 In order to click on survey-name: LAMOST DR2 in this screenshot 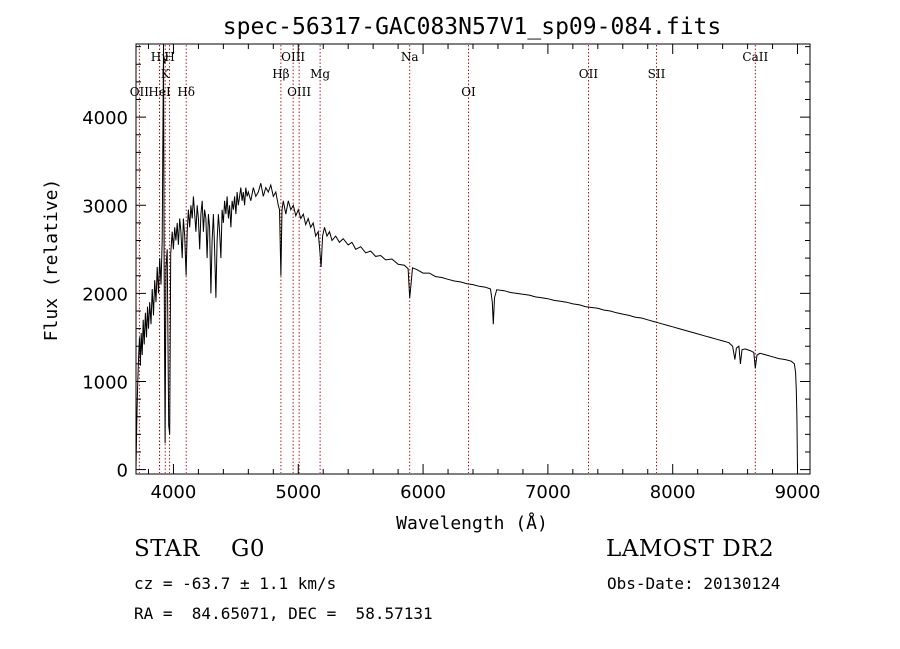, I will do `click(690, 549)`.